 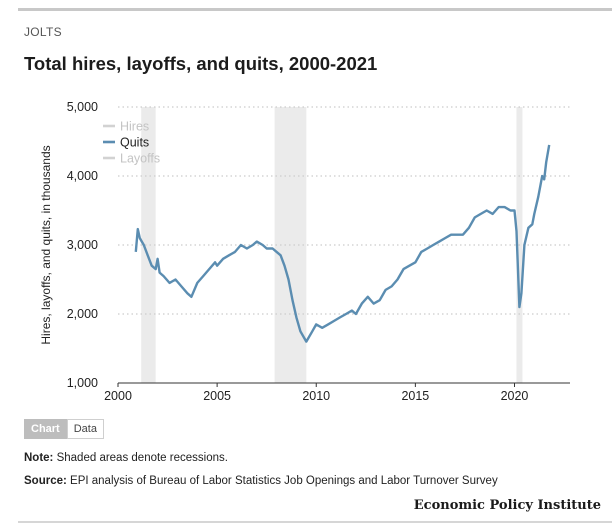 I want to click on note-text: Shaded areas denote recessions., so click(x=142, y=458).